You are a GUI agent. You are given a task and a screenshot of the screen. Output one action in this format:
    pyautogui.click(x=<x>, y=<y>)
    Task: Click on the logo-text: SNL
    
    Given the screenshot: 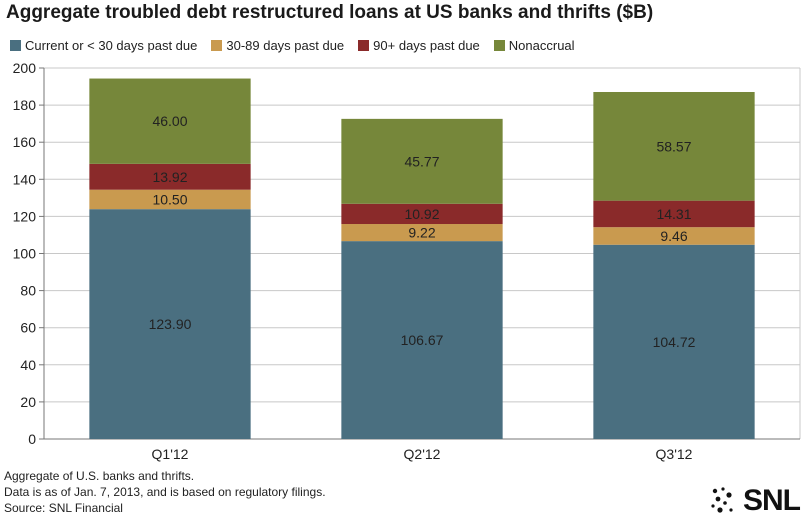 What is the action you would take?
    pyautogui.click(x=772, y=500)
    